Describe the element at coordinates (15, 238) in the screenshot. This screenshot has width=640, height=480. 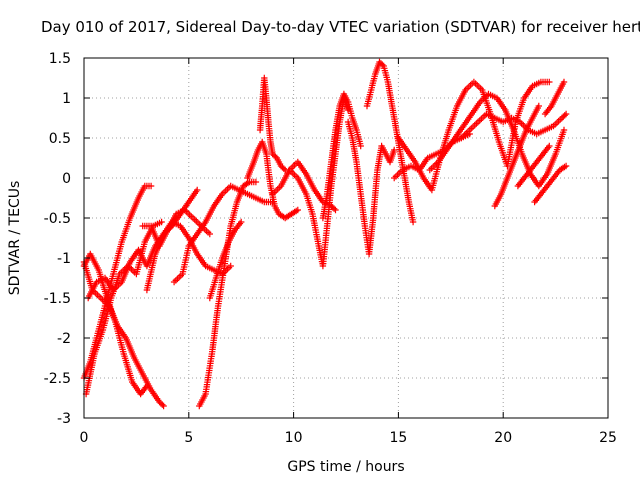
I see `y-axis-label: SDTVAR / TECUs` at that location.